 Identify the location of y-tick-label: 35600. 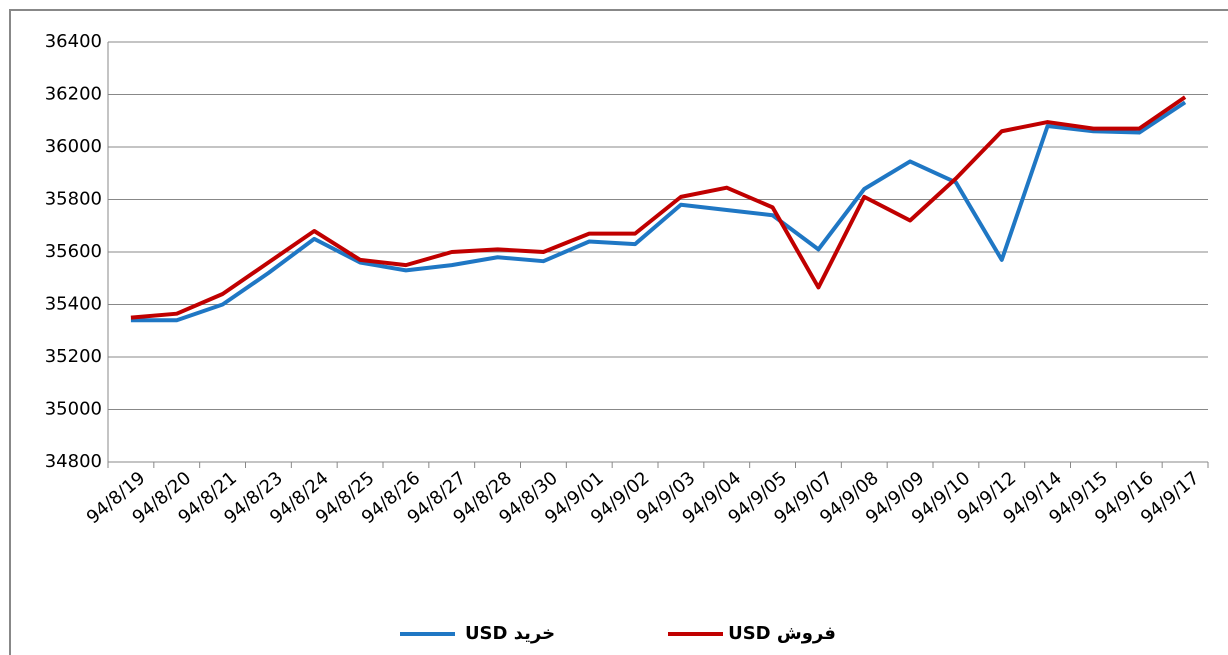
(73, 251).